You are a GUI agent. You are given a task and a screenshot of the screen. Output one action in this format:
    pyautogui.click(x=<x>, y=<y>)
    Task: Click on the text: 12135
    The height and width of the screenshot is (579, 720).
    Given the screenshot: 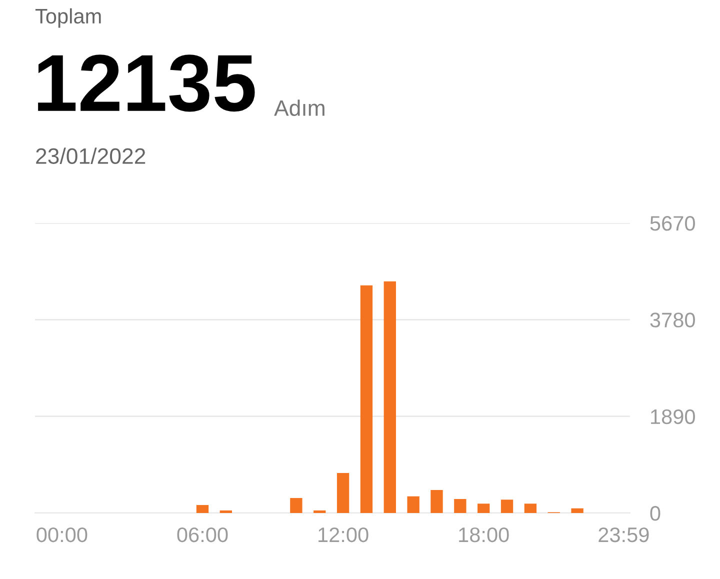 What is the action you would take?
    pyautogui.click(x=146, y=83)
    